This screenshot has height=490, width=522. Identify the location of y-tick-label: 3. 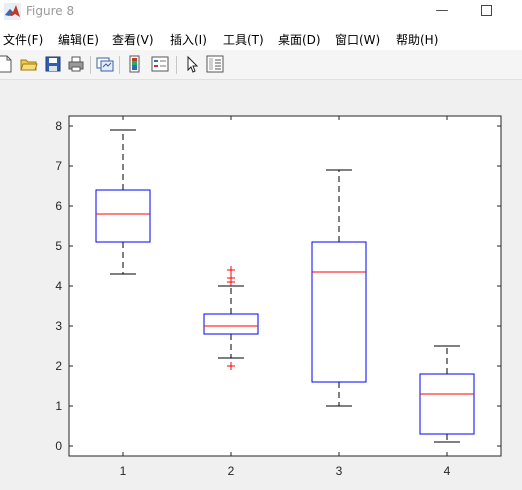
(58, 326).